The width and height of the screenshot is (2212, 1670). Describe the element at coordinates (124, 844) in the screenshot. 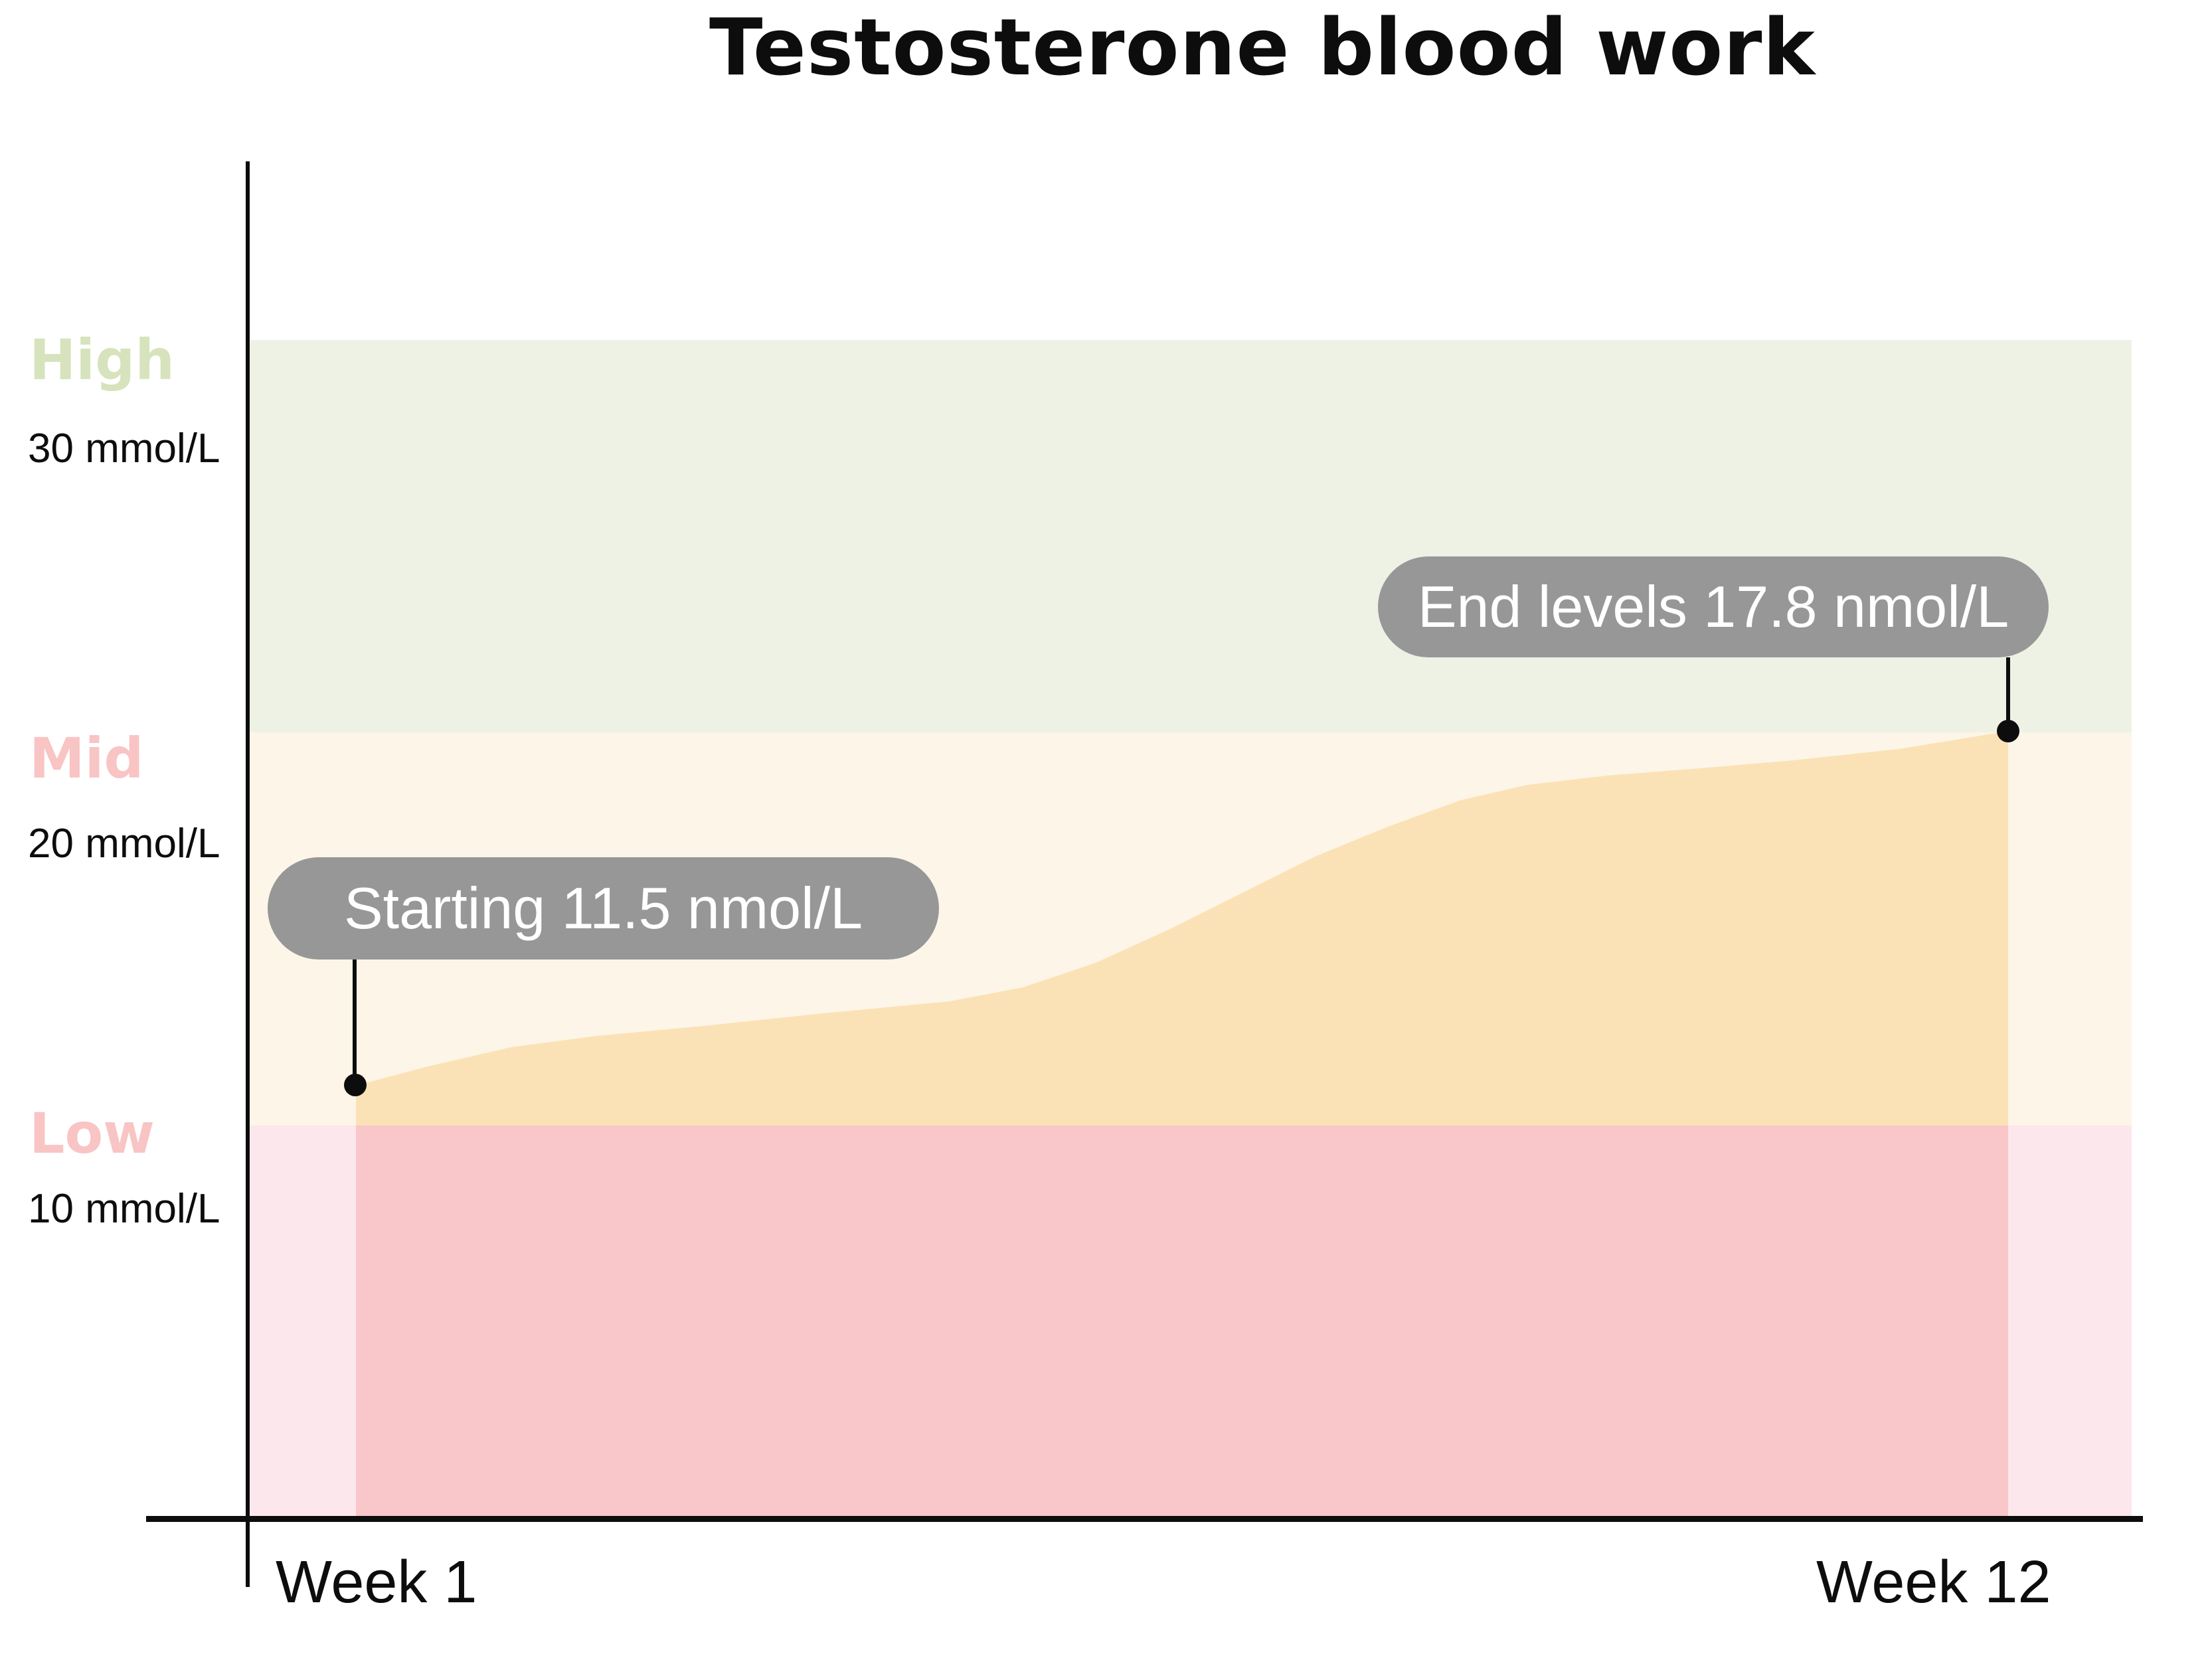

I see `tick-label-20: 20 mmol/L` at that location.